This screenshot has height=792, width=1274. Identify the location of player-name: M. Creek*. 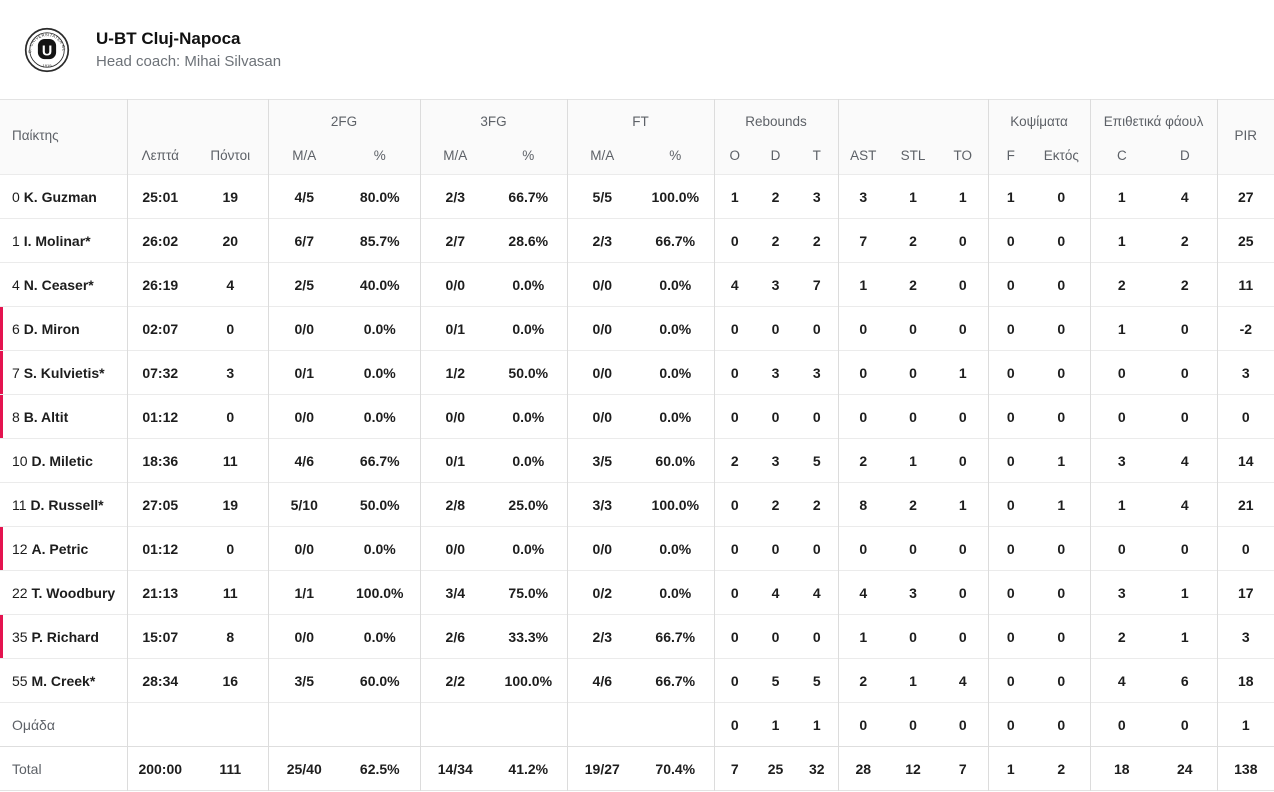
(63, 680).